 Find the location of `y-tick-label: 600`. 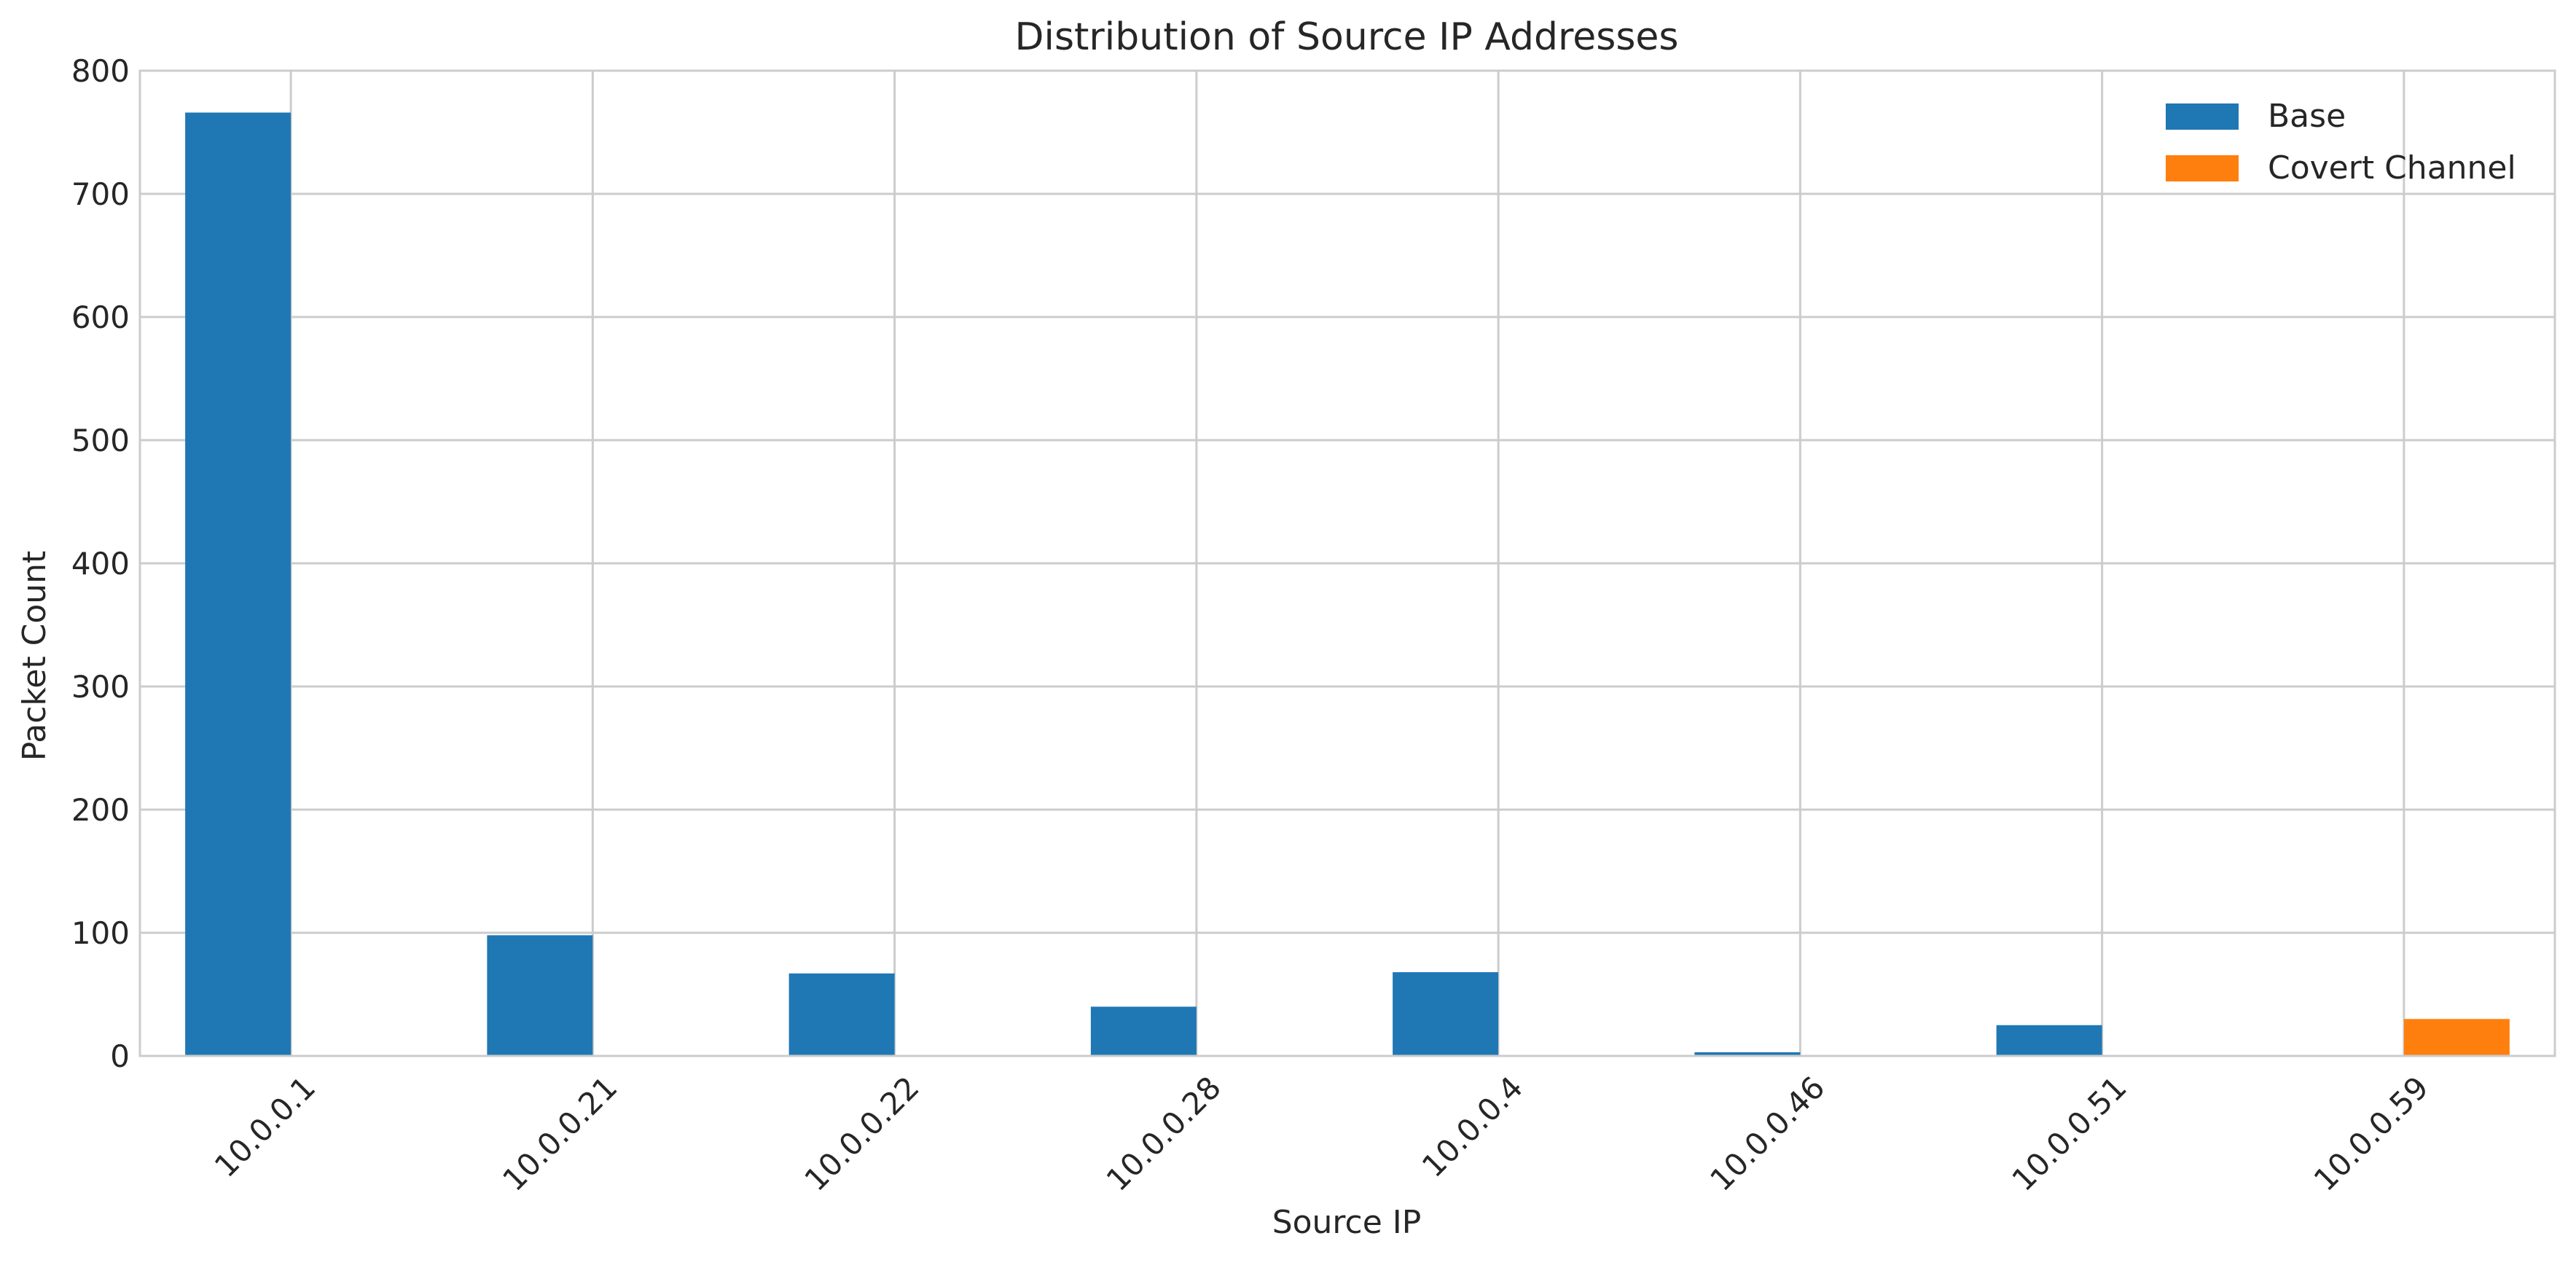

y-tick-label: 600 is located at coordinates (100, 317).